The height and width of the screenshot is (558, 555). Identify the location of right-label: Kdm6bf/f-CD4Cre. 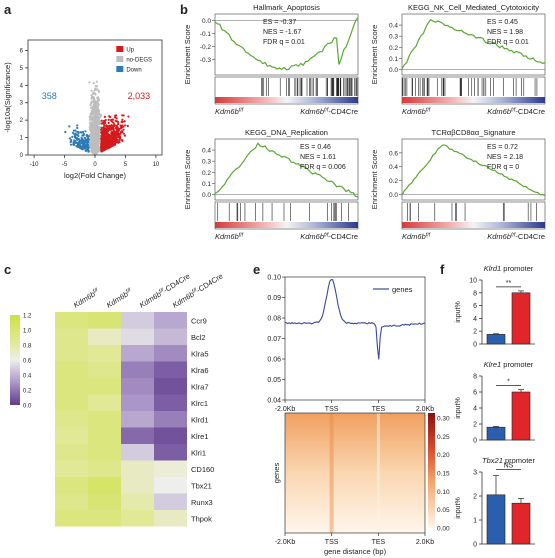
(516, 111).